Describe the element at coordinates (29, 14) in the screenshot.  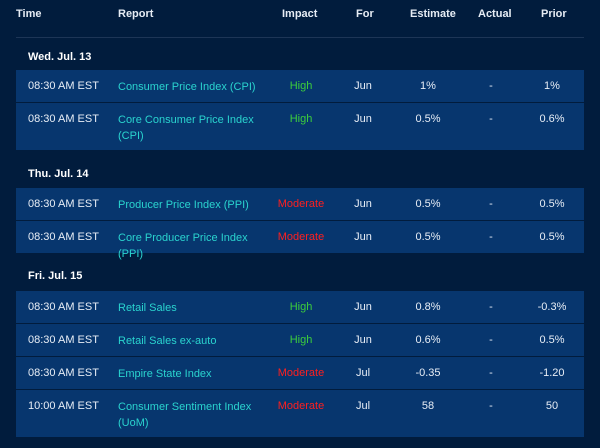
I see `header-time: Time` at that location.